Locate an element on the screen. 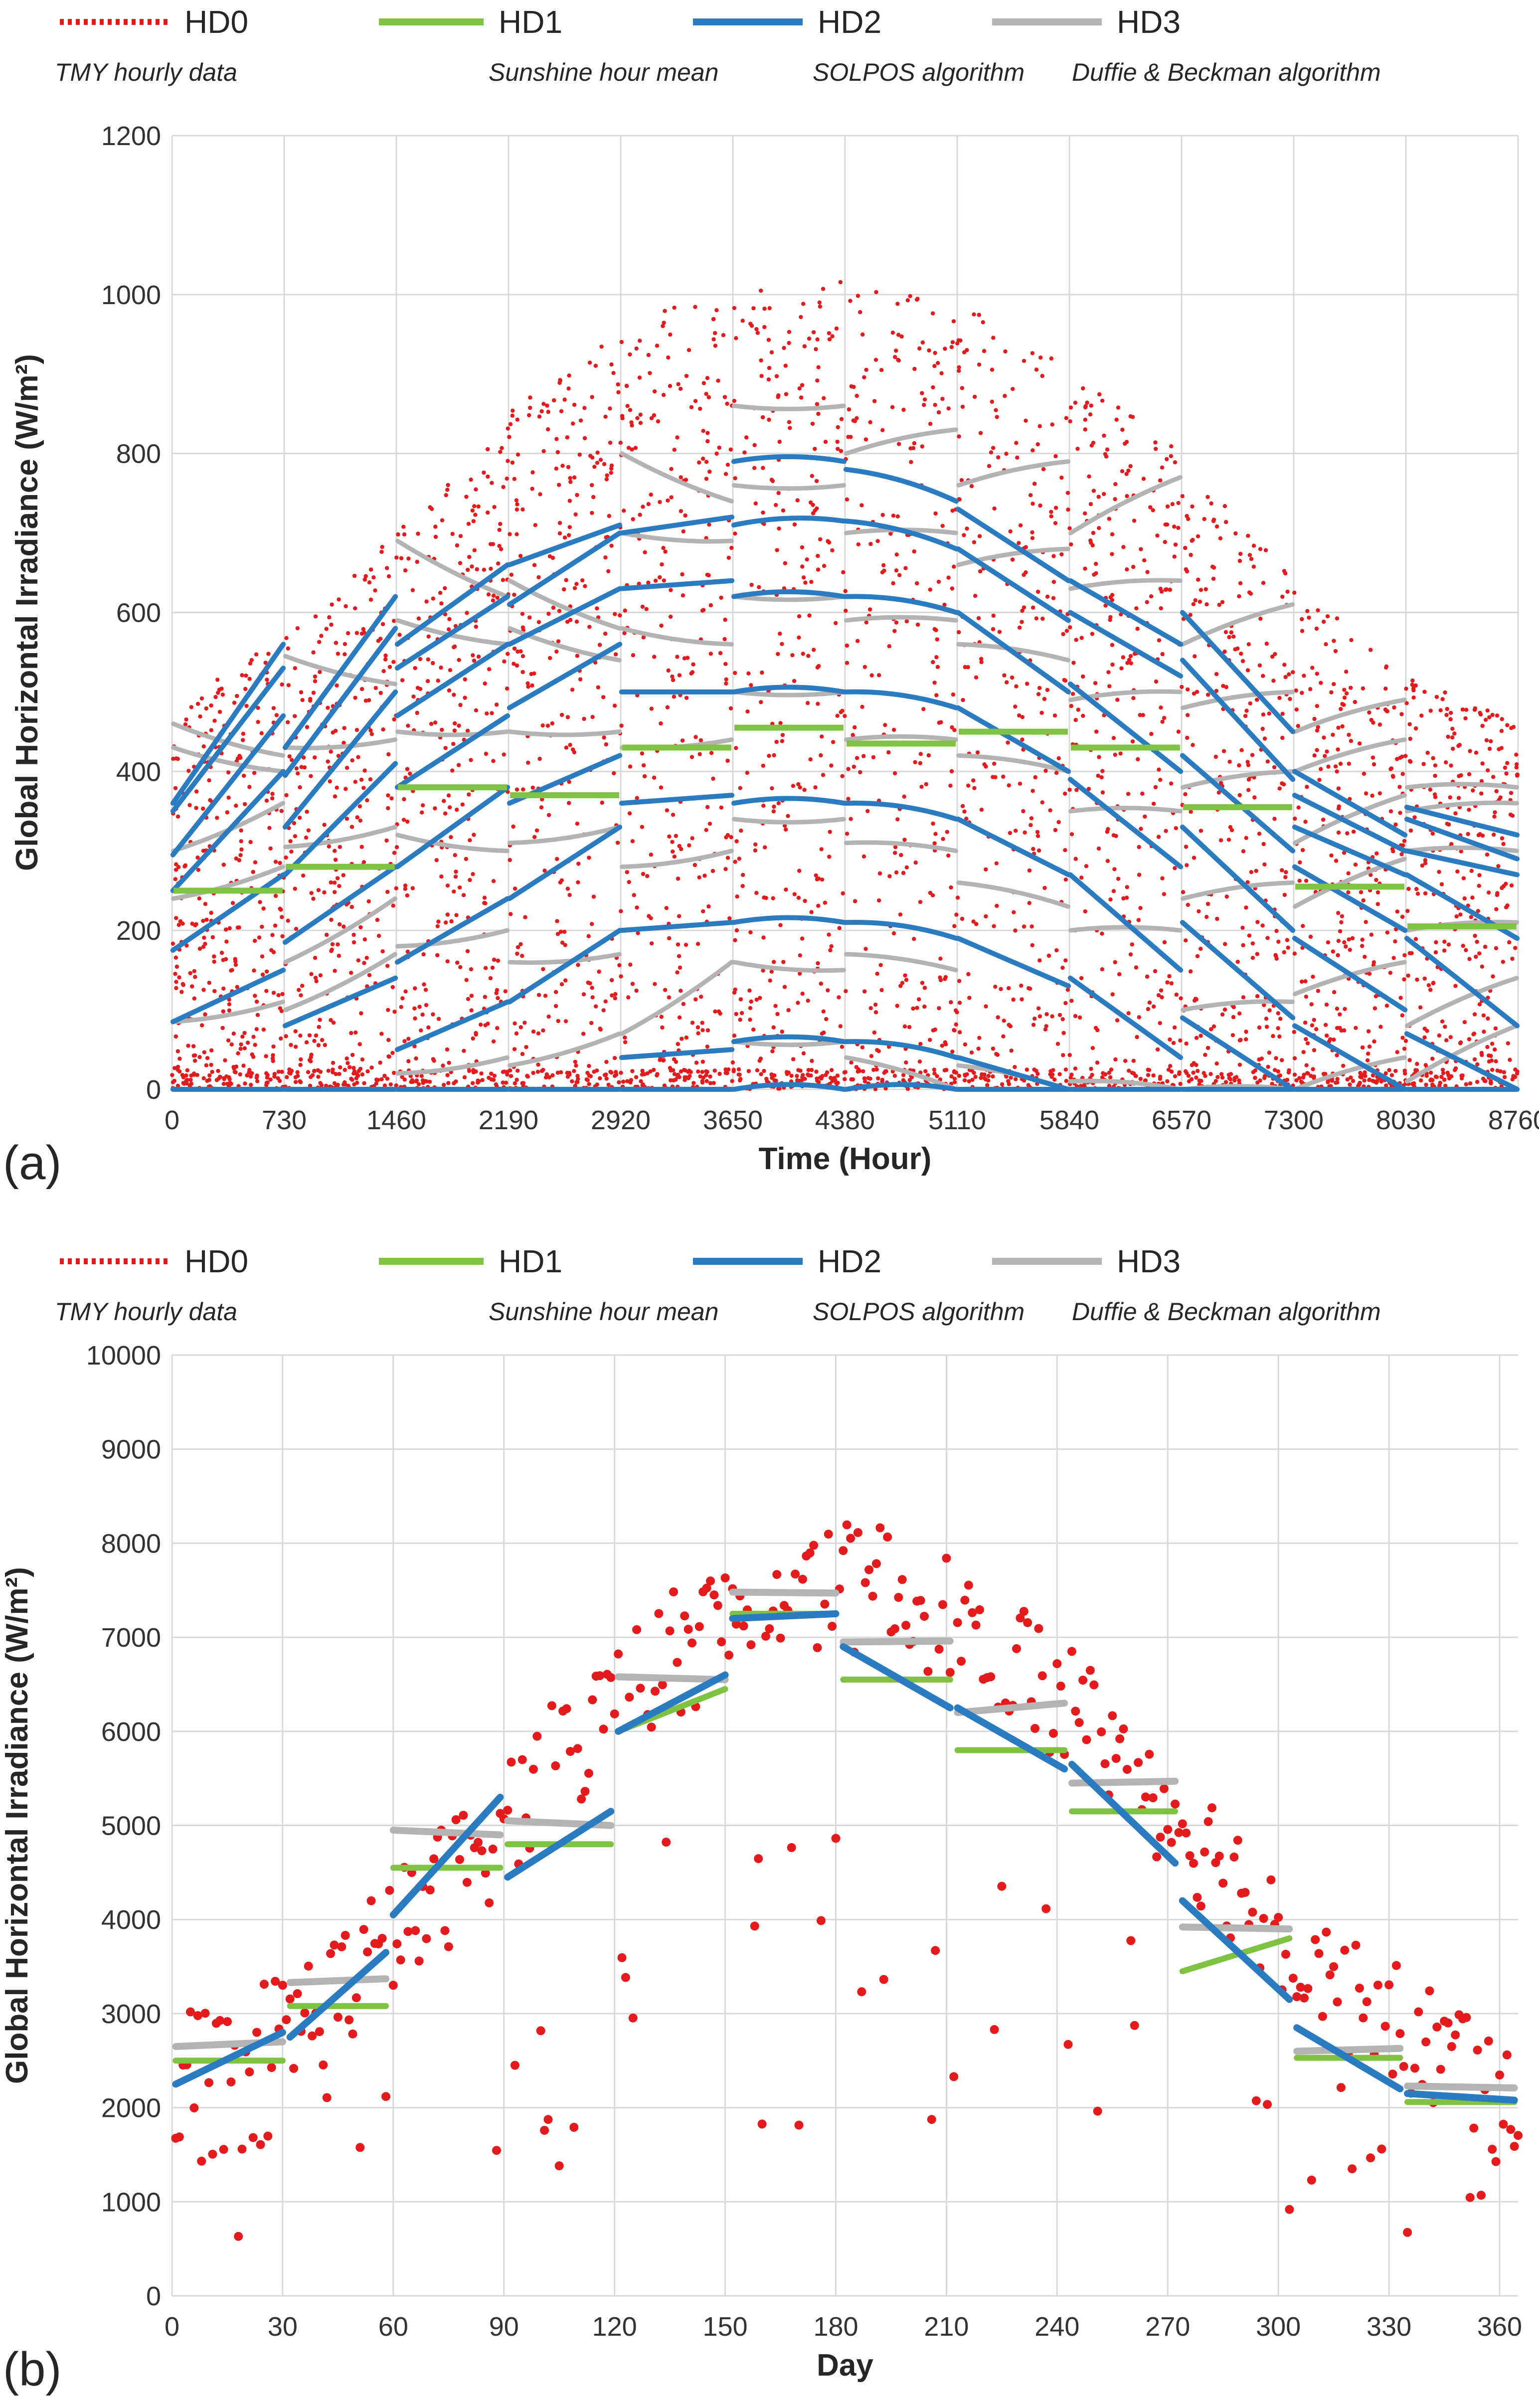 The width and height of the screenshot is (1539, 2408). x-tick-label: 360 is located at coordinates (1499, 2327).